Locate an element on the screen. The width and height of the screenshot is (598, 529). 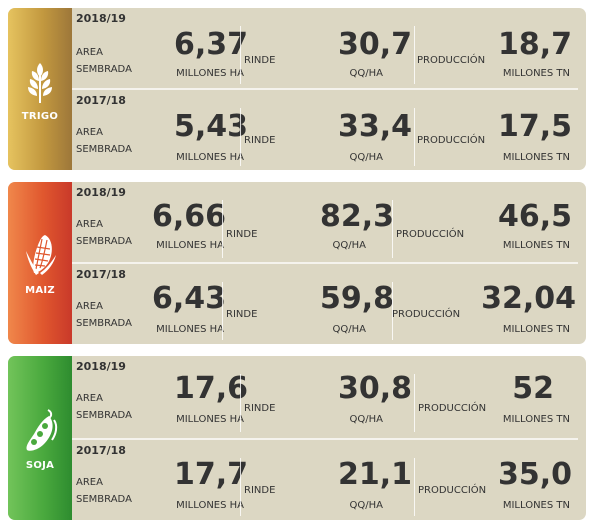
rinde-value: 30,8 is located at coordinates (374, 388).